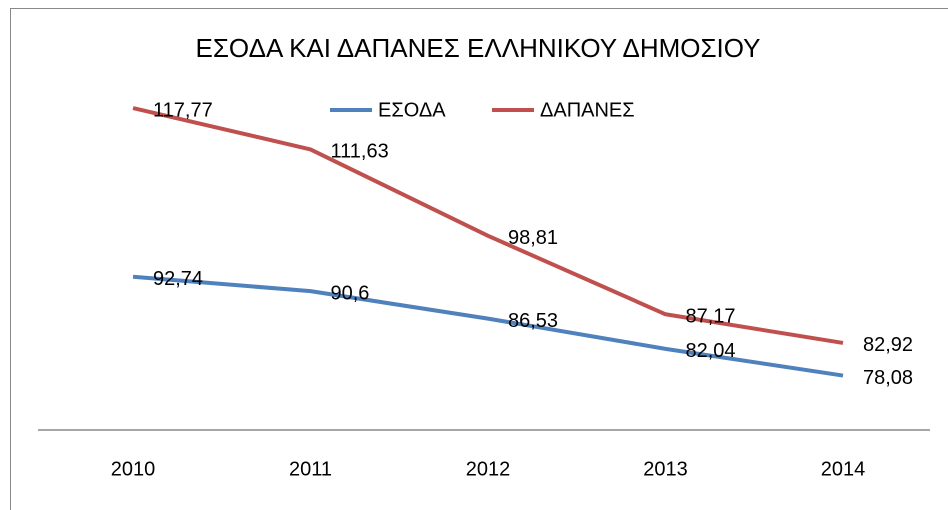 This screenshot has height=510, width=948. Describe the element at coordinates (183, 110) in the screenshot. I see `data-label: 117,77` at that location.